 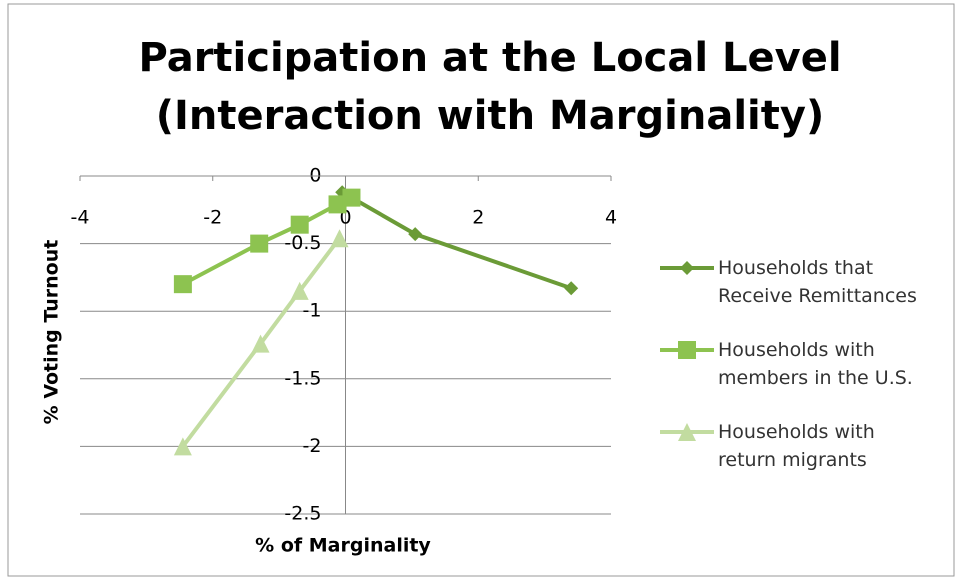 What do you see at coordinates (312, 311) in the screenshot?
I see `y-tick-label: -1` at bounding box center [312, 311].